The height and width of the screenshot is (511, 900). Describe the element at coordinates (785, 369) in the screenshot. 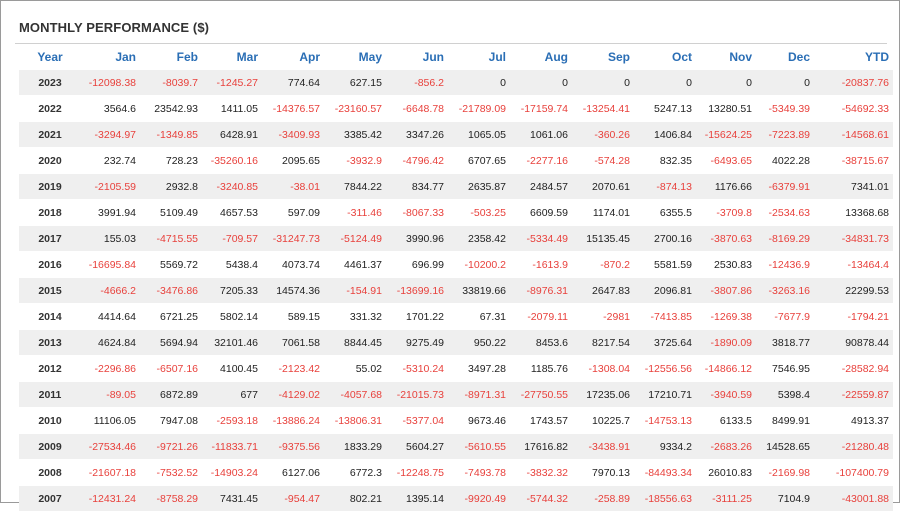

I see `value-cell-dec: 7546.95` at that location.